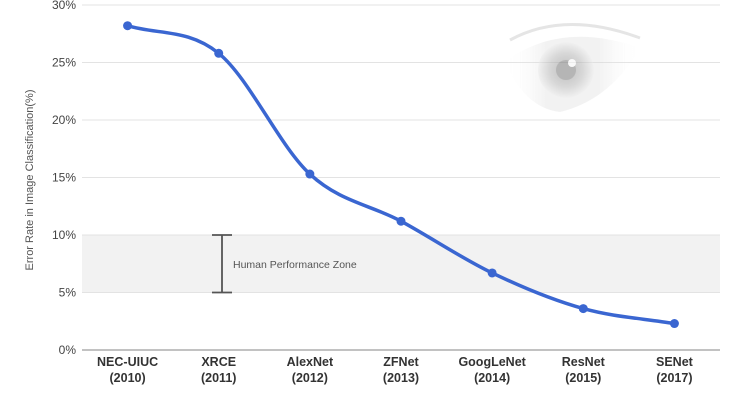 The image size is (744, 400). Describe the element at coordinates (127, 370) in the screenshot. I see `x-category-label: NEC-UIUC (2010)` at that location.